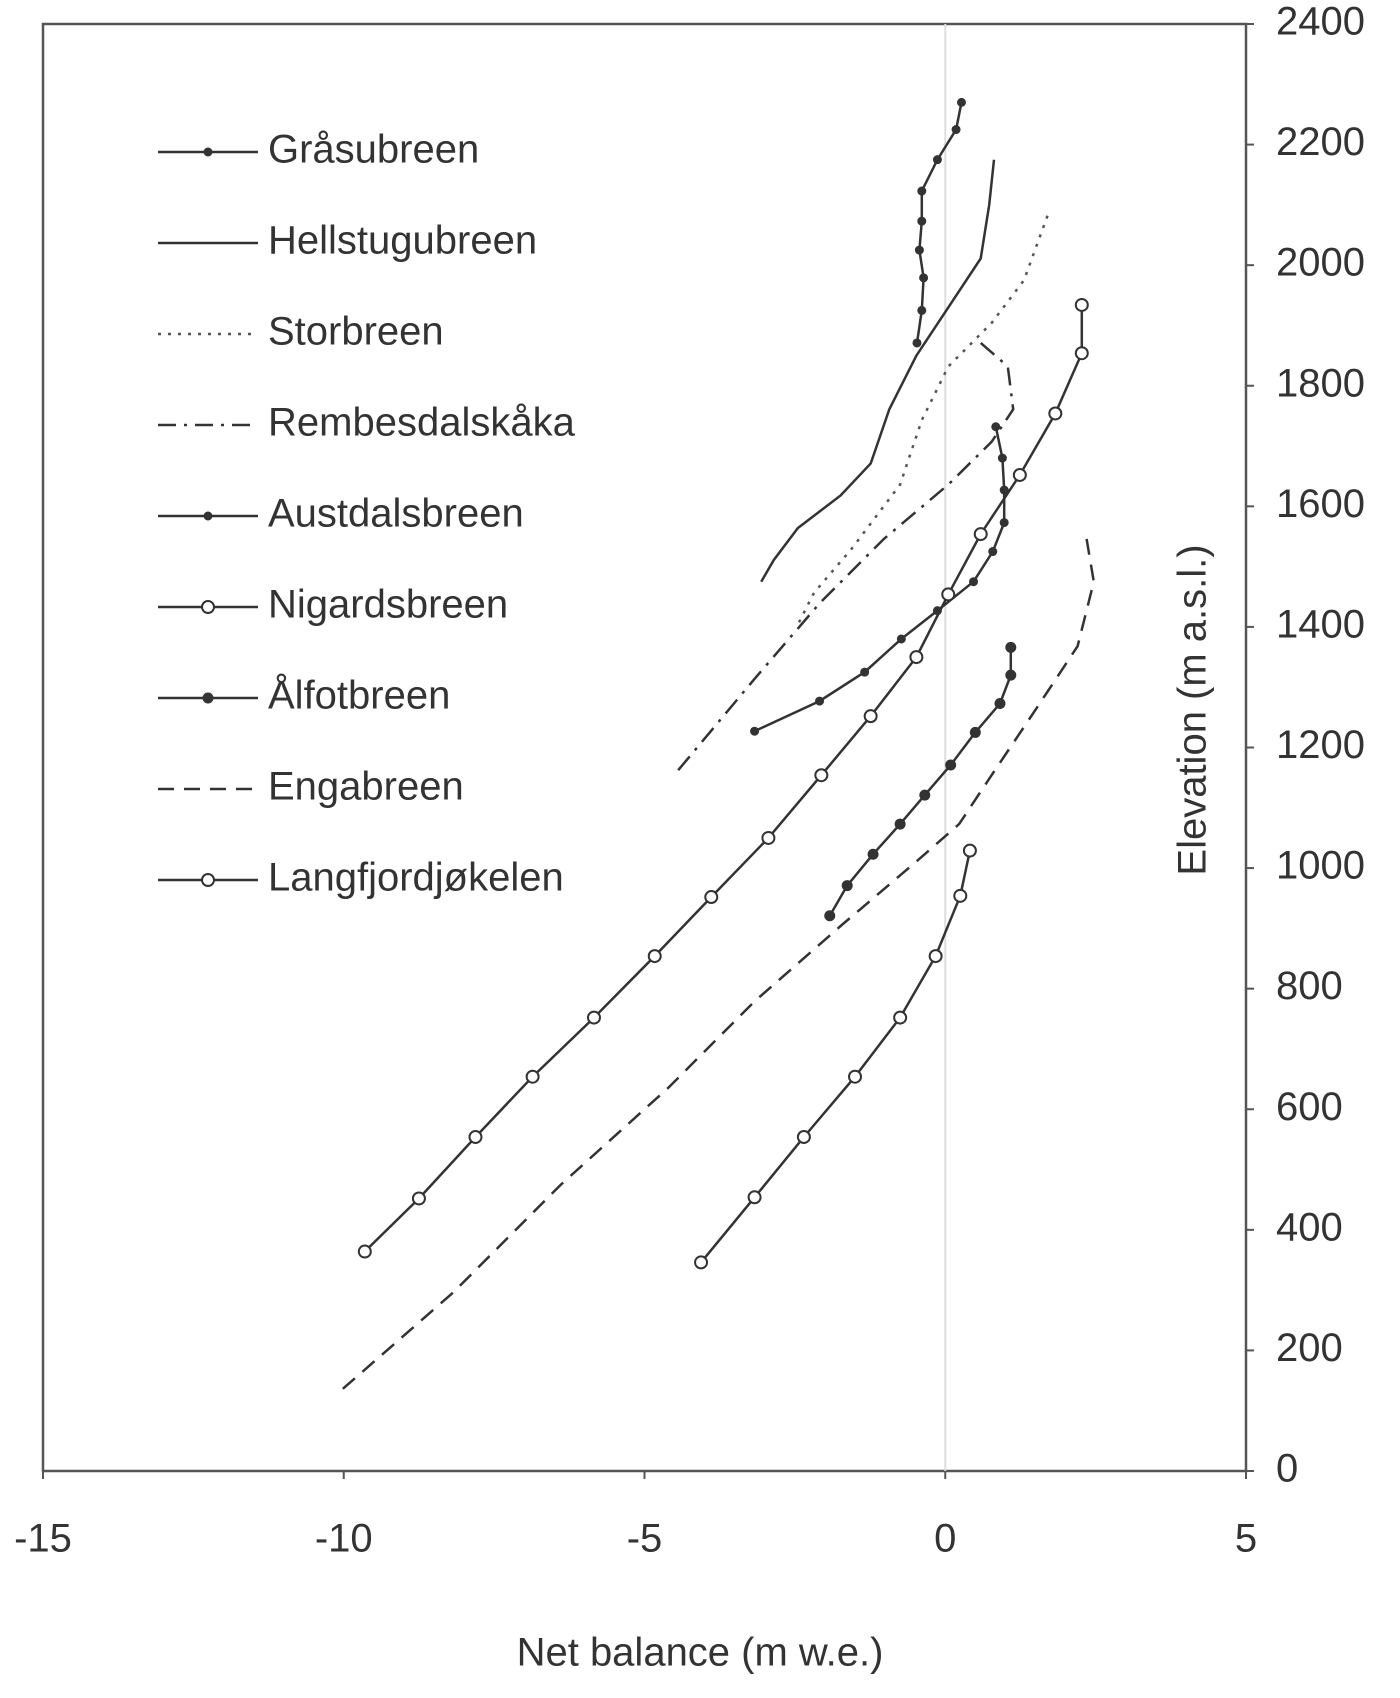 This screenshot has height=1698, width=1400. What do you see at coordinates (1309, 1227) in the screenshot?
I see `y-tick-label: 400` at bounding box center [1309, 1227].